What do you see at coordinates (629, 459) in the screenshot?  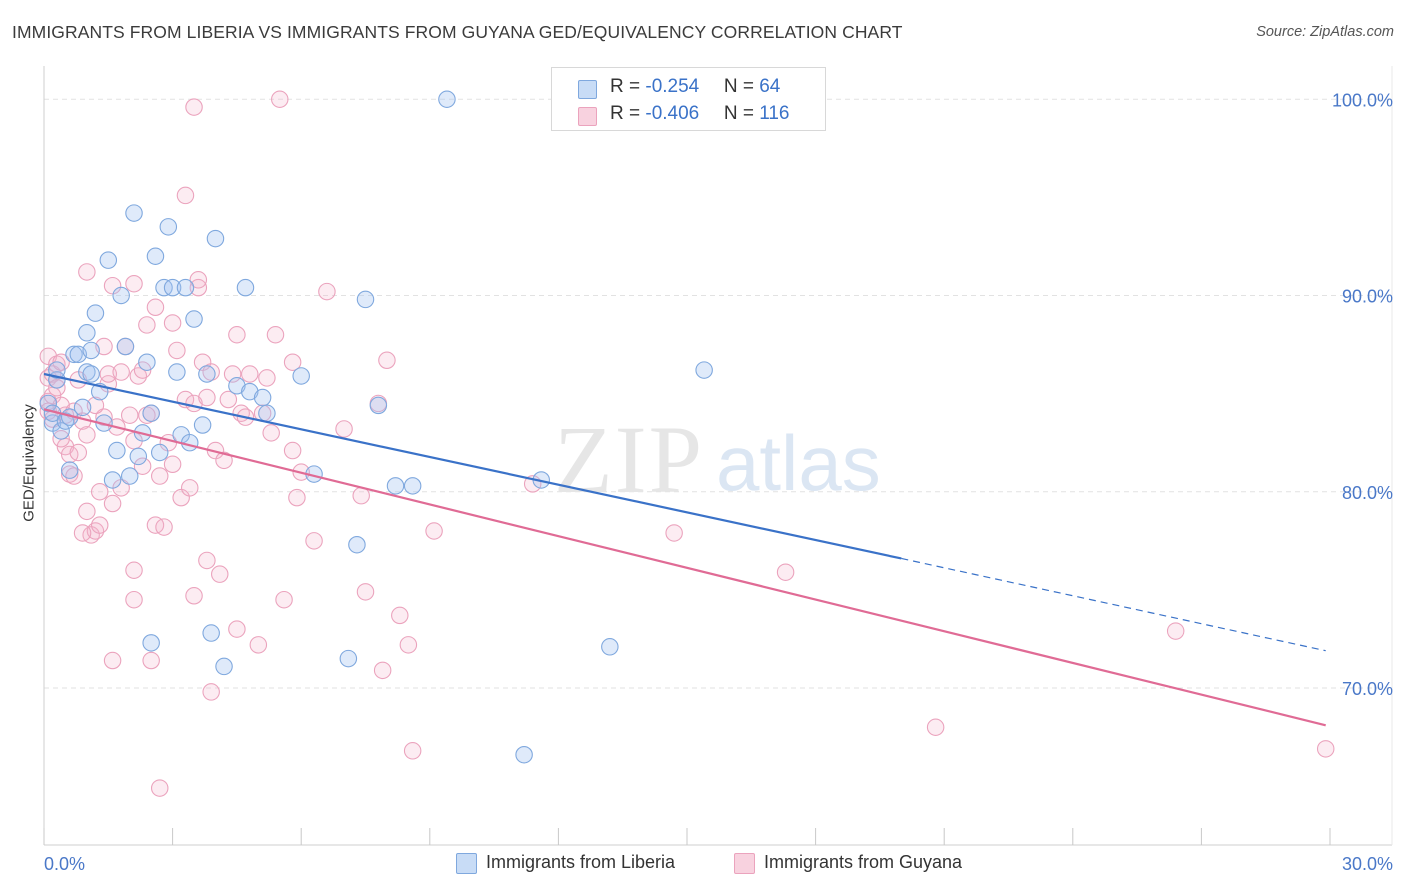 I see `watermark-zip: ZIP` at bounding box center [629, 459].